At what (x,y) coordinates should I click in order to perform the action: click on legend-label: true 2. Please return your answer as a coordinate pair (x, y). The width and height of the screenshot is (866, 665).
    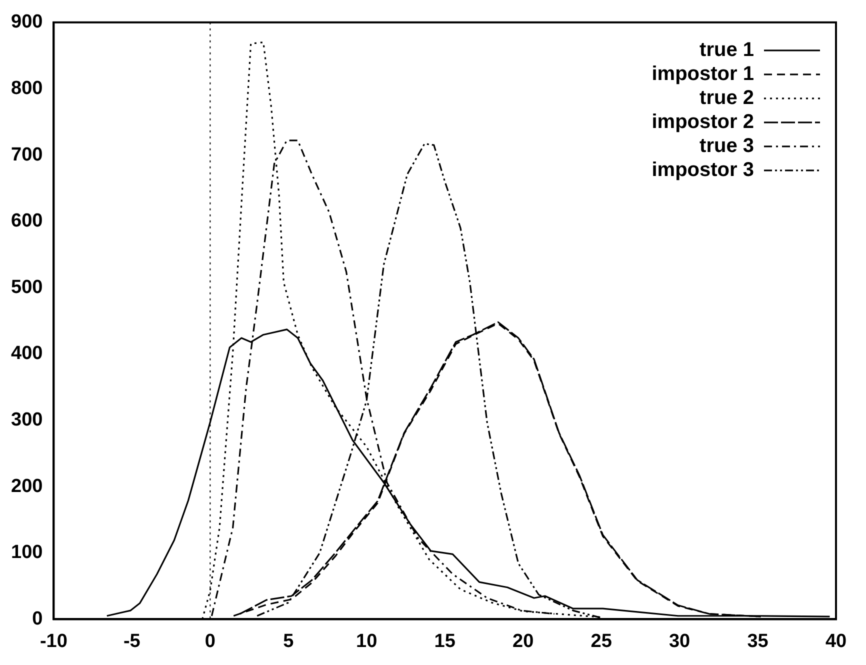
    Looking at the image, I should click on (727, 97).